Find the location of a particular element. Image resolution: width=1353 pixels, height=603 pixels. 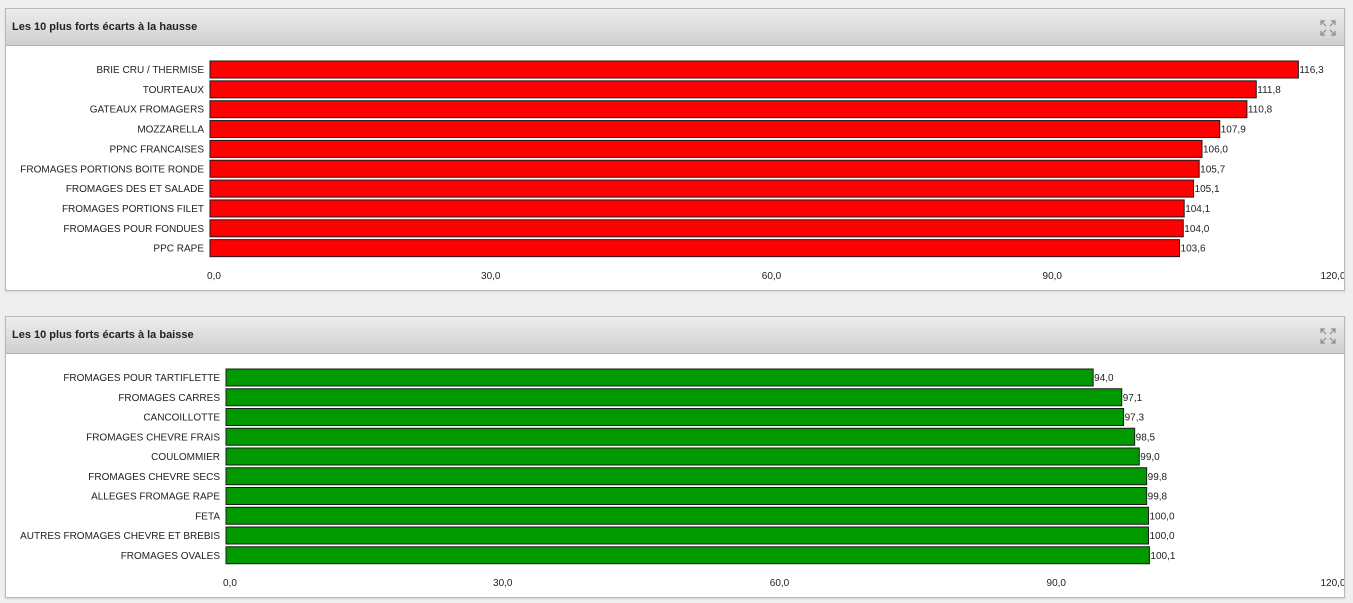

category-label: CANCOILLOTTE is located at coordinates (181, 418).